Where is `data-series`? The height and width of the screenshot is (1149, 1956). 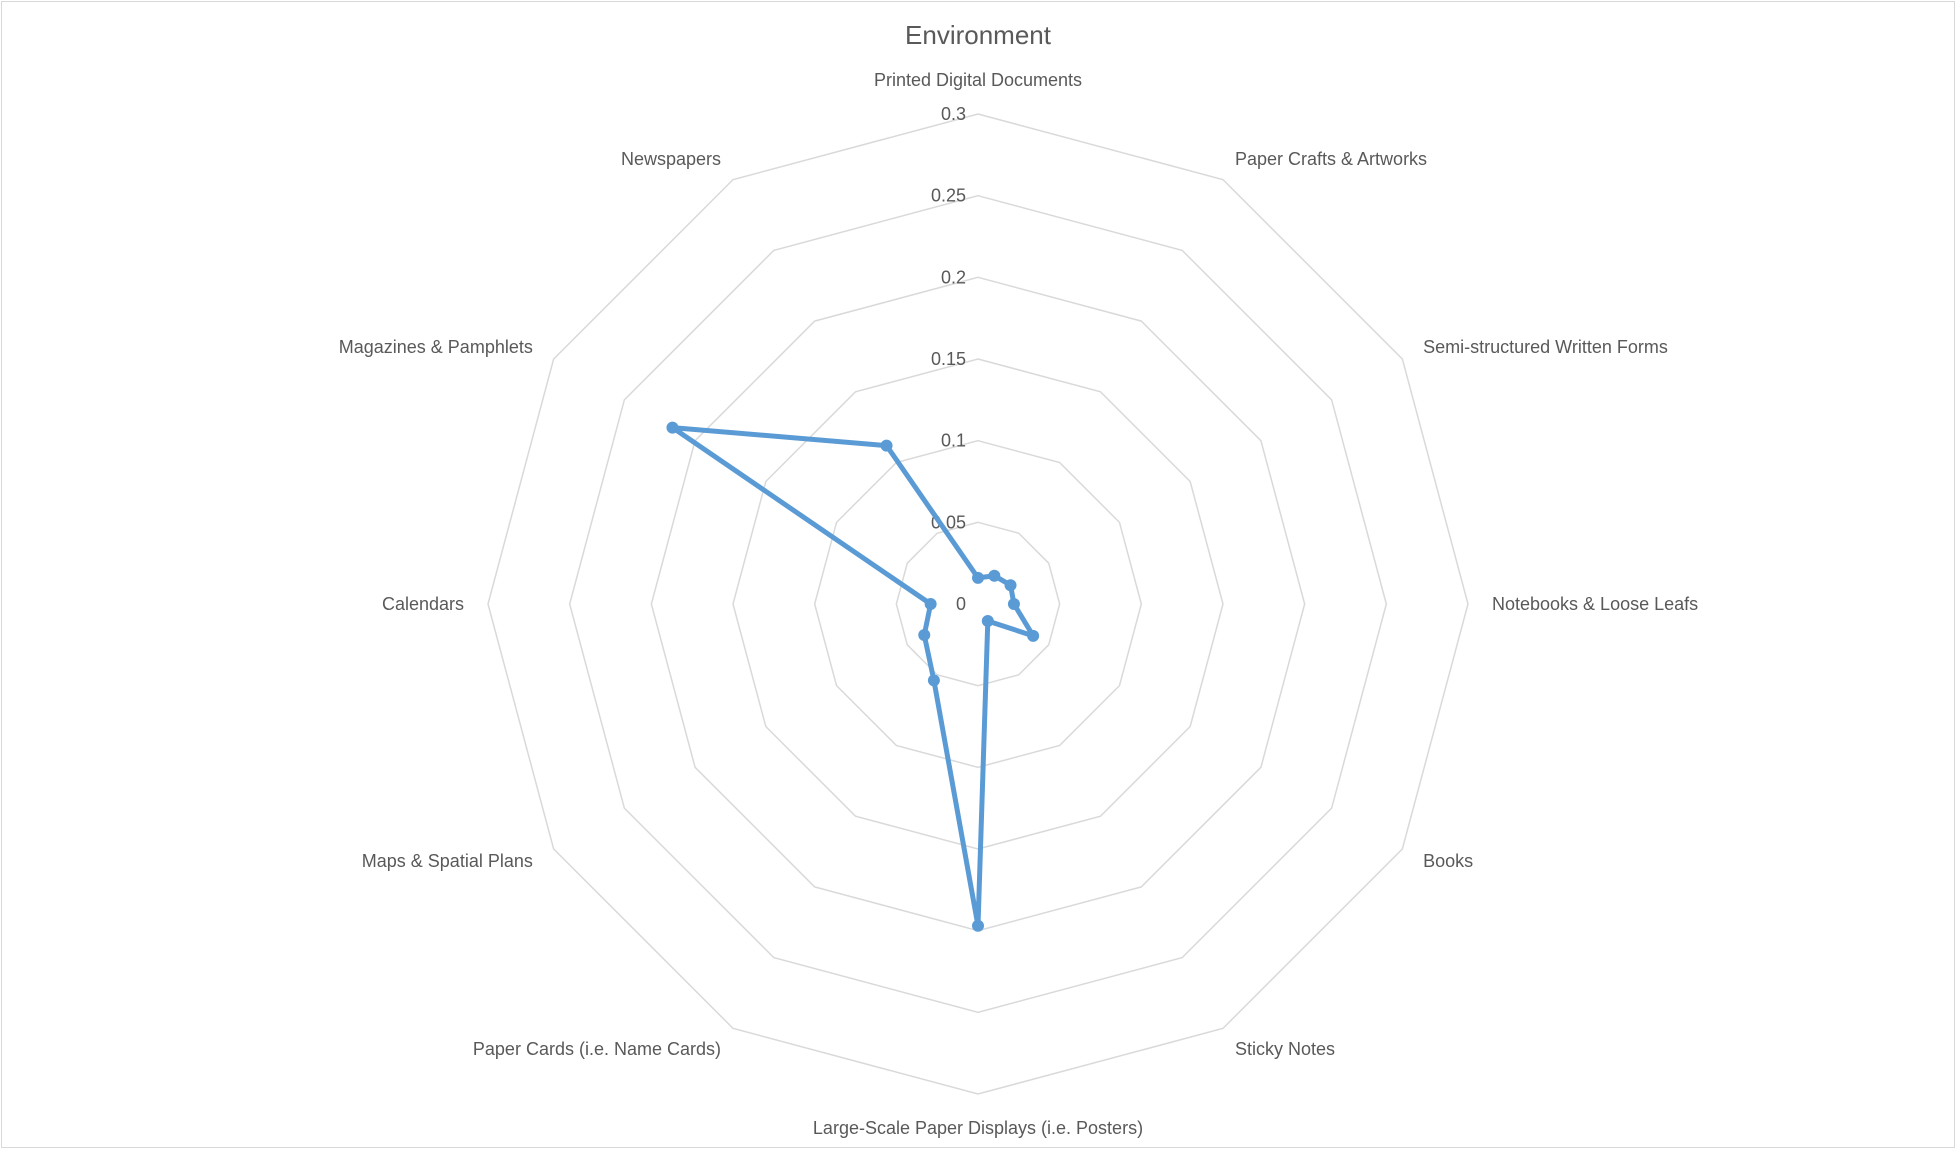
data-series is located at coordinates (853, 676).